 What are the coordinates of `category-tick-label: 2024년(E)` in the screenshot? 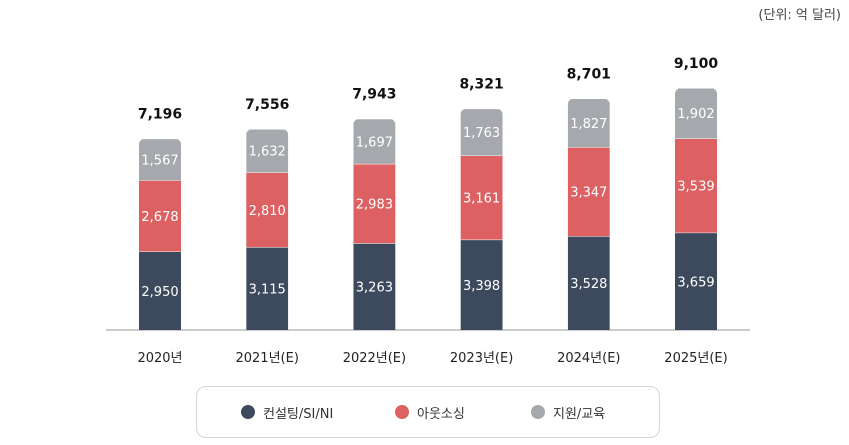 It's located at (588, 358).